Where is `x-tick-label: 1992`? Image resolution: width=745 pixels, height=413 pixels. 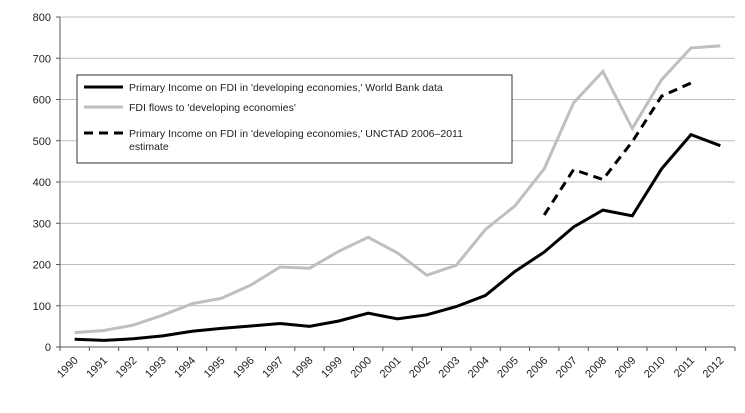 x-tick-label: 1992 is located at coordinates (127, 368).